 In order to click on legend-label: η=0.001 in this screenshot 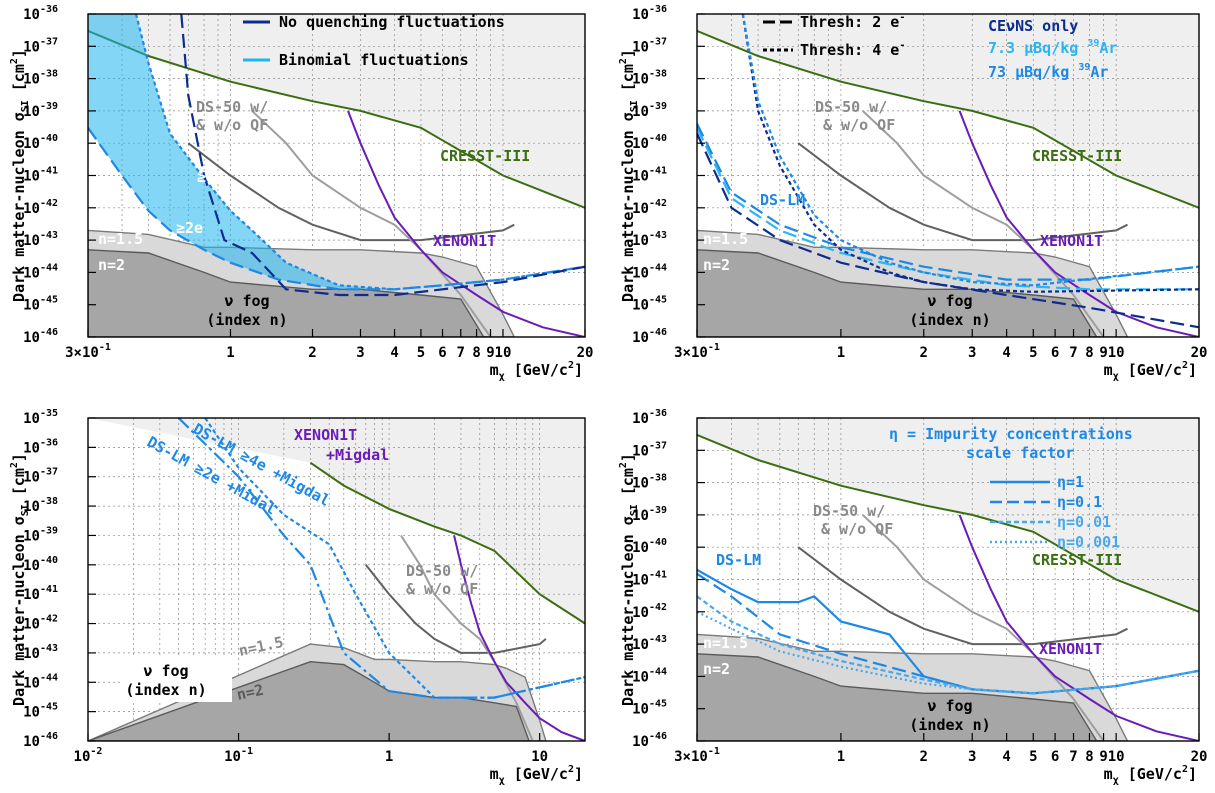, I will do `click(1088, 542)`.